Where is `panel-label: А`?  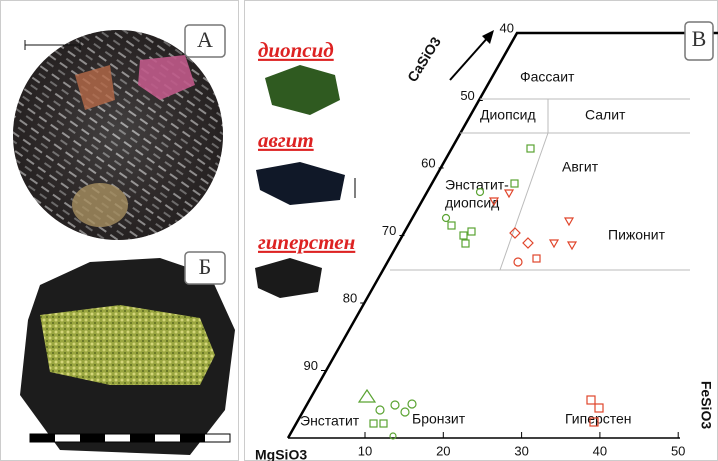 panel-label: А is located at coordinates (205, 39).